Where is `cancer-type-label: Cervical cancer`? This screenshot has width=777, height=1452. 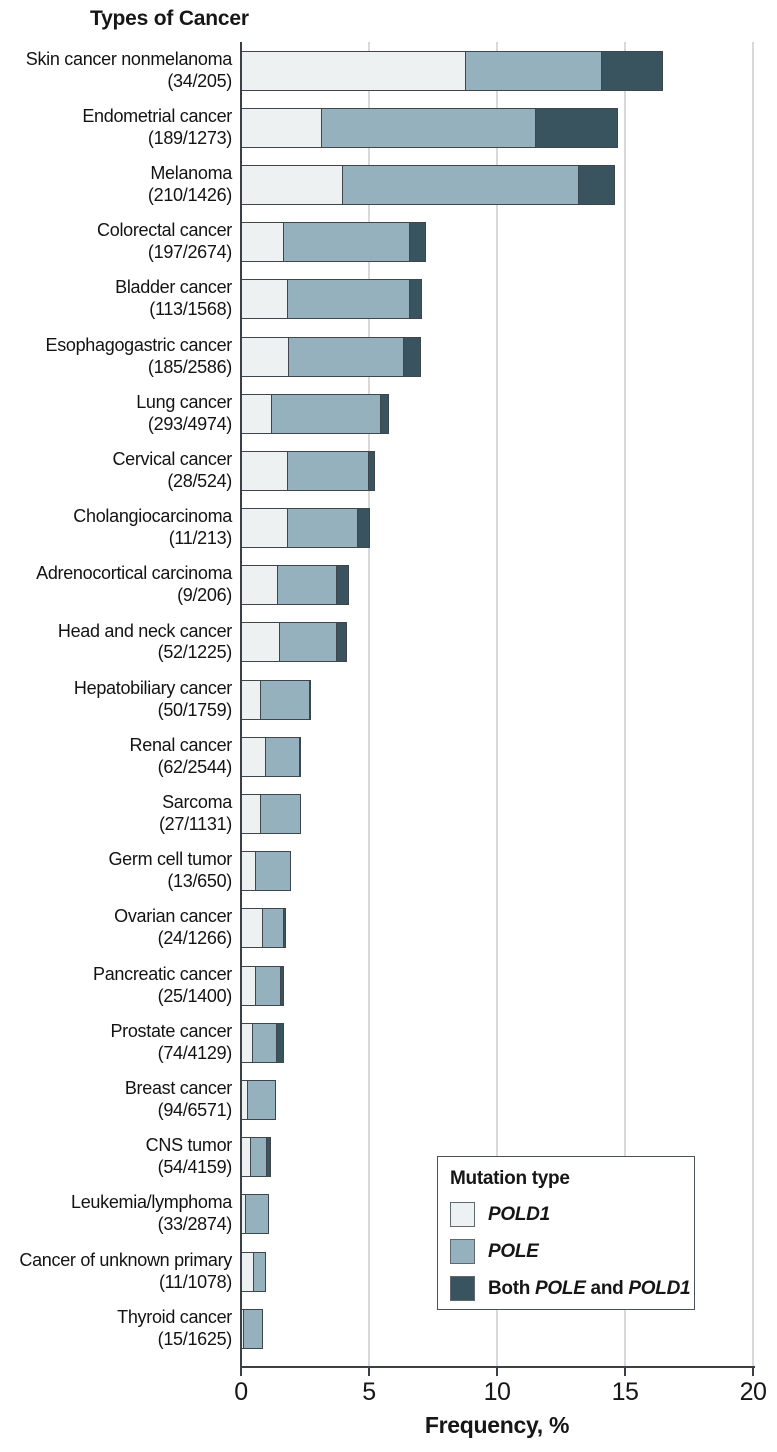
cancer-type-label: Cervical cancer is located at coordinates (172, 458).